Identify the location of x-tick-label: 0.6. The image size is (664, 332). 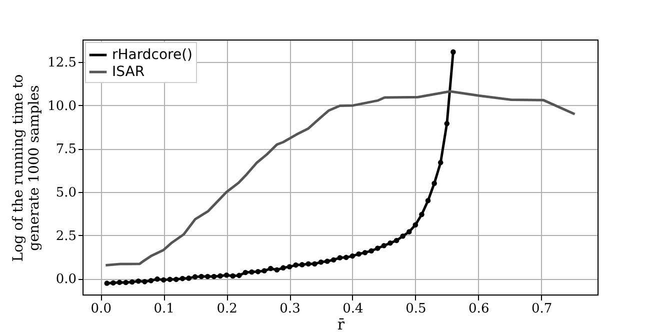
(479, 309).